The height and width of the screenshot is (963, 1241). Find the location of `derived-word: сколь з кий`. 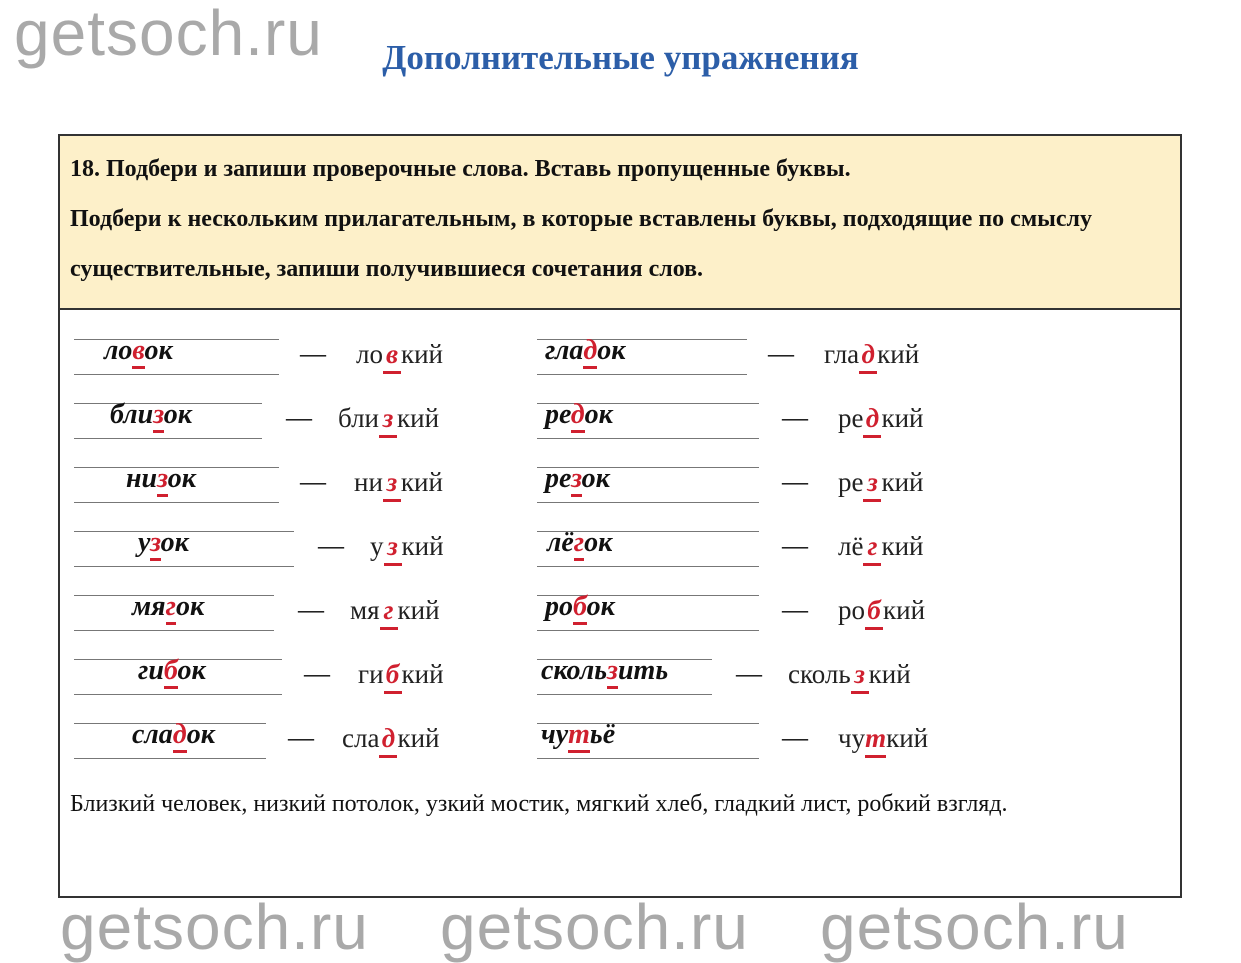

derived-word: сколь з кий is located at coordinates (849, 675).